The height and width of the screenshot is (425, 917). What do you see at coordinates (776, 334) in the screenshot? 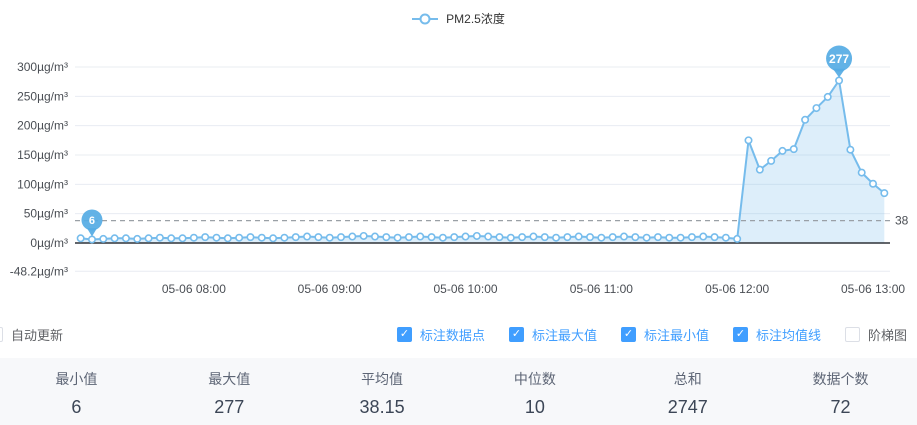
I see `toggle-avg-line: 标注均值线` at bounding box center [776, 334].